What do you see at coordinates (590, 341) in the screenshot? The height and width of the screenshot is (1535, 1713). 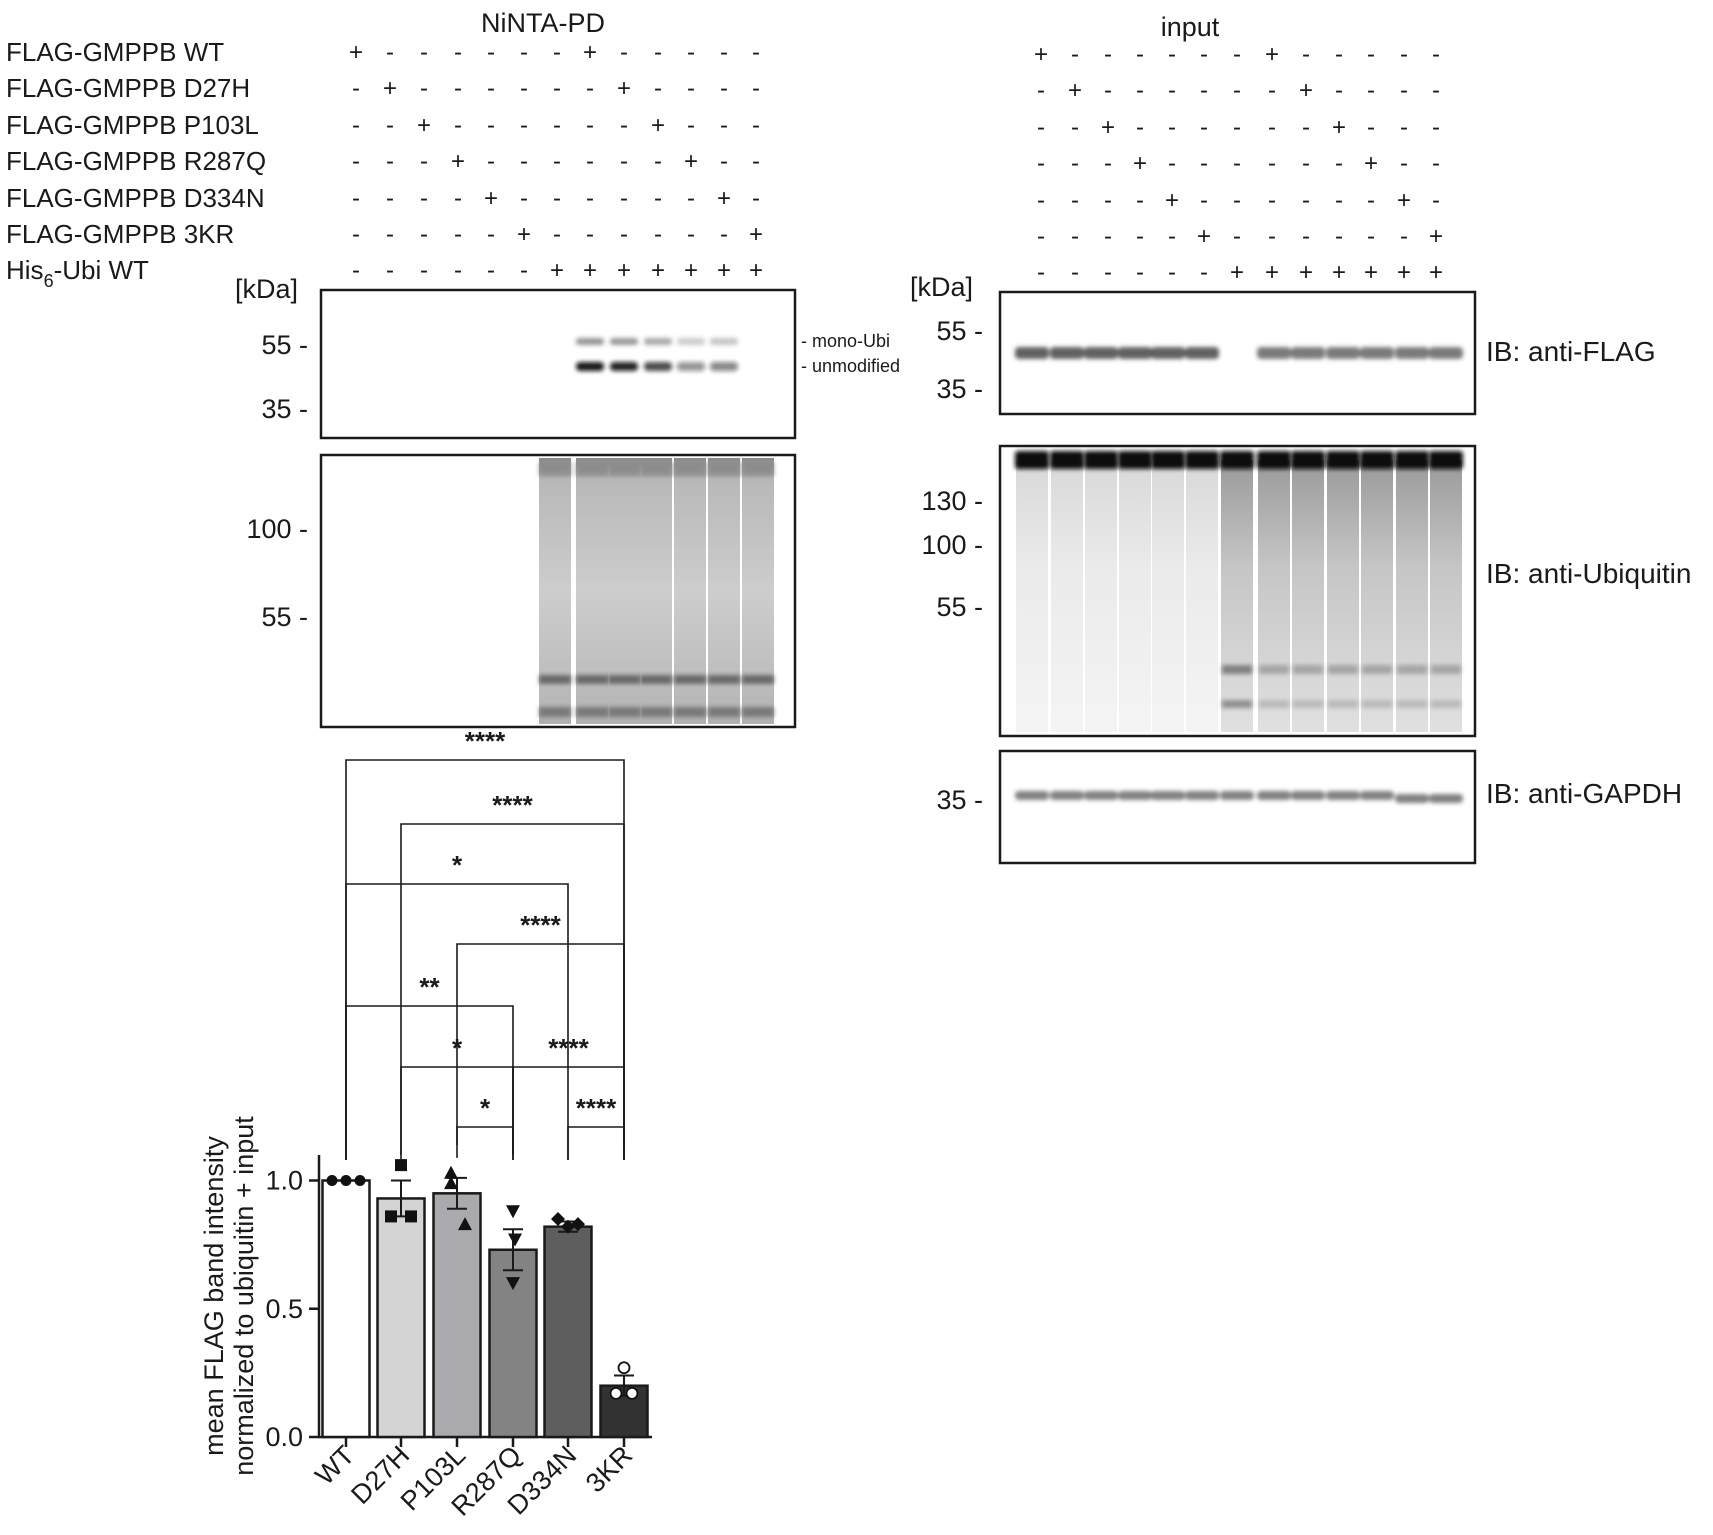 I see `band-mono-ubi` at bounding box center [590, 341].